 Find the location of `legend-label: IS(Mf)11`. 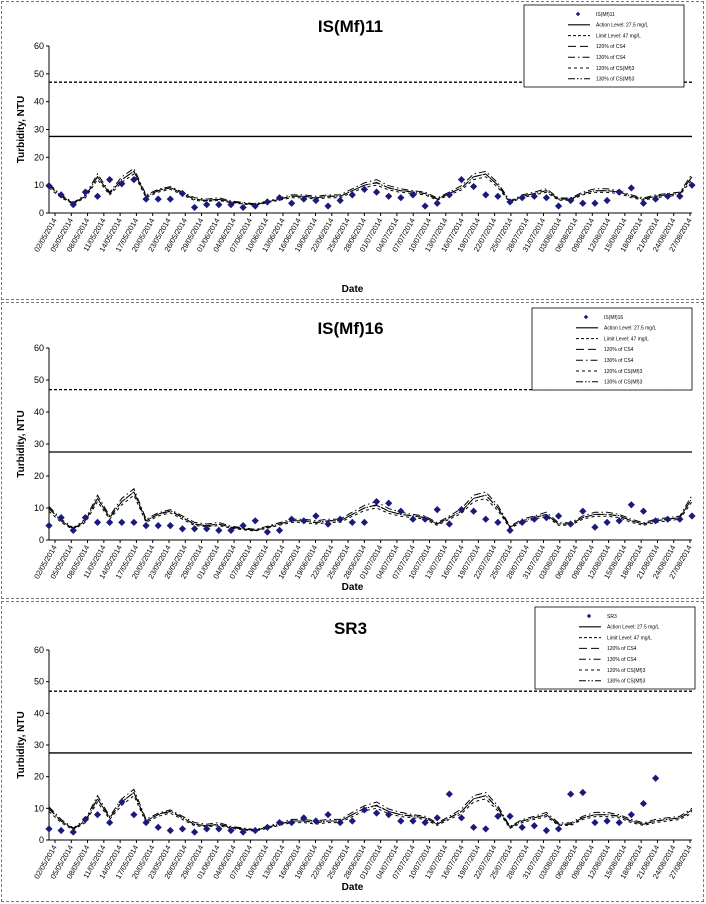

legend-label: IS(Mf)11 is located at coordinates (605, 15).